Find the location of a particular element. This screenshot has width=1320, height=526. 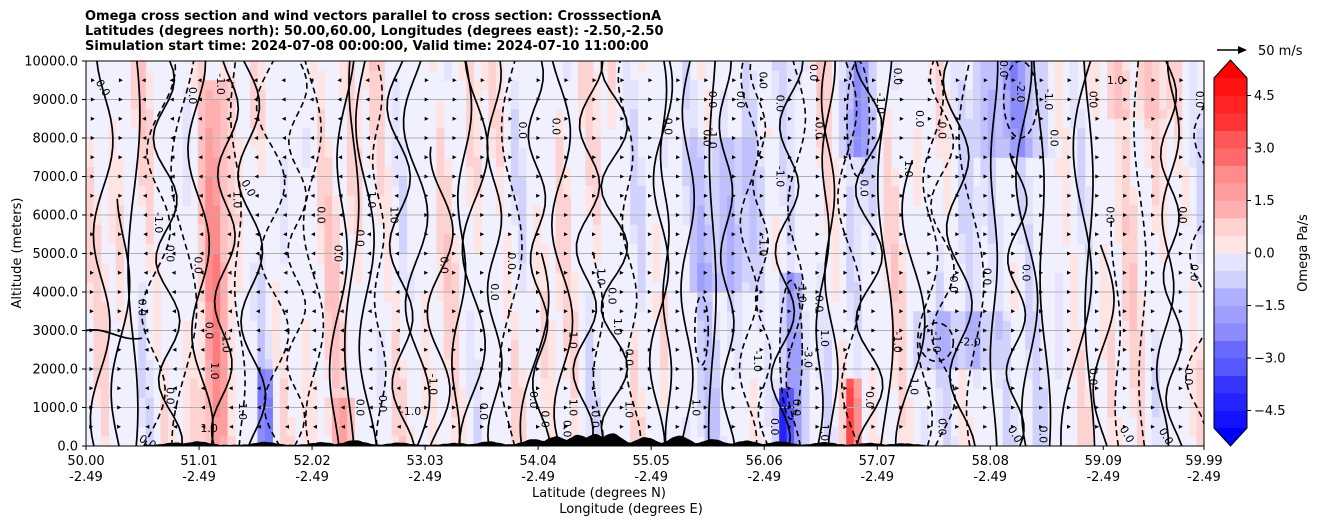

x-tick-label-lat: 57.07 is located at coordinates (877, 461).